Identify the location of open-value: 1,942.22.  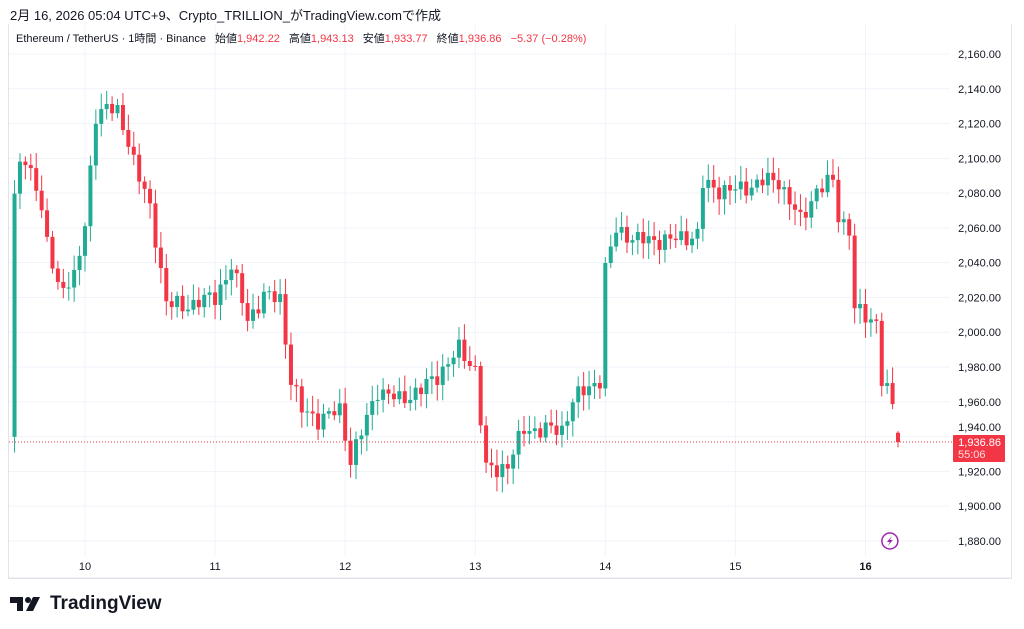
(258, 39).